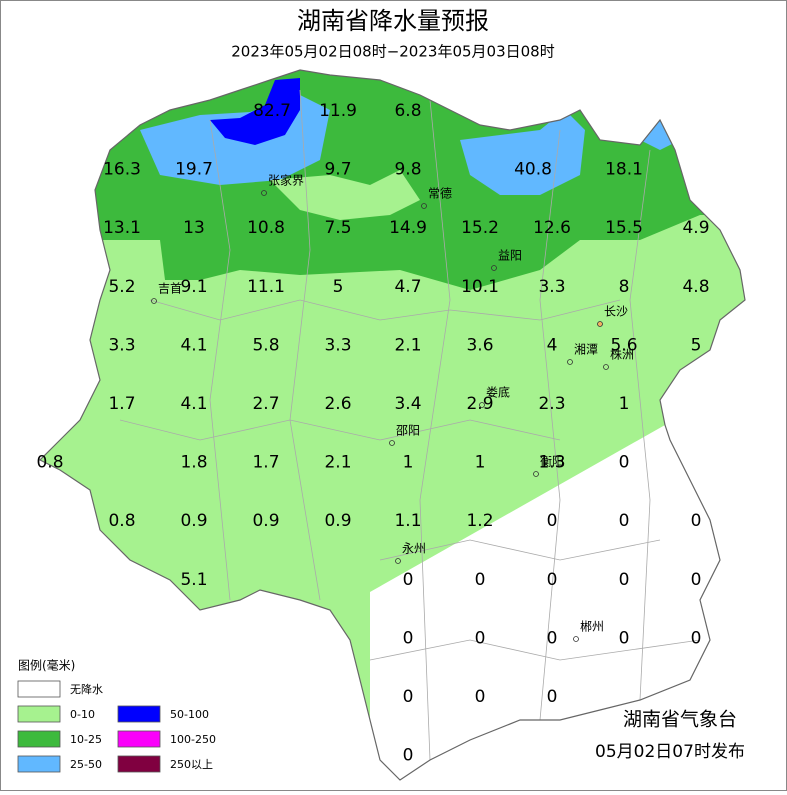  What do you see at coordinates (407, 404) in the screenshot?
I see `forecast-value: 3.4` at bounding box center [407, 404].